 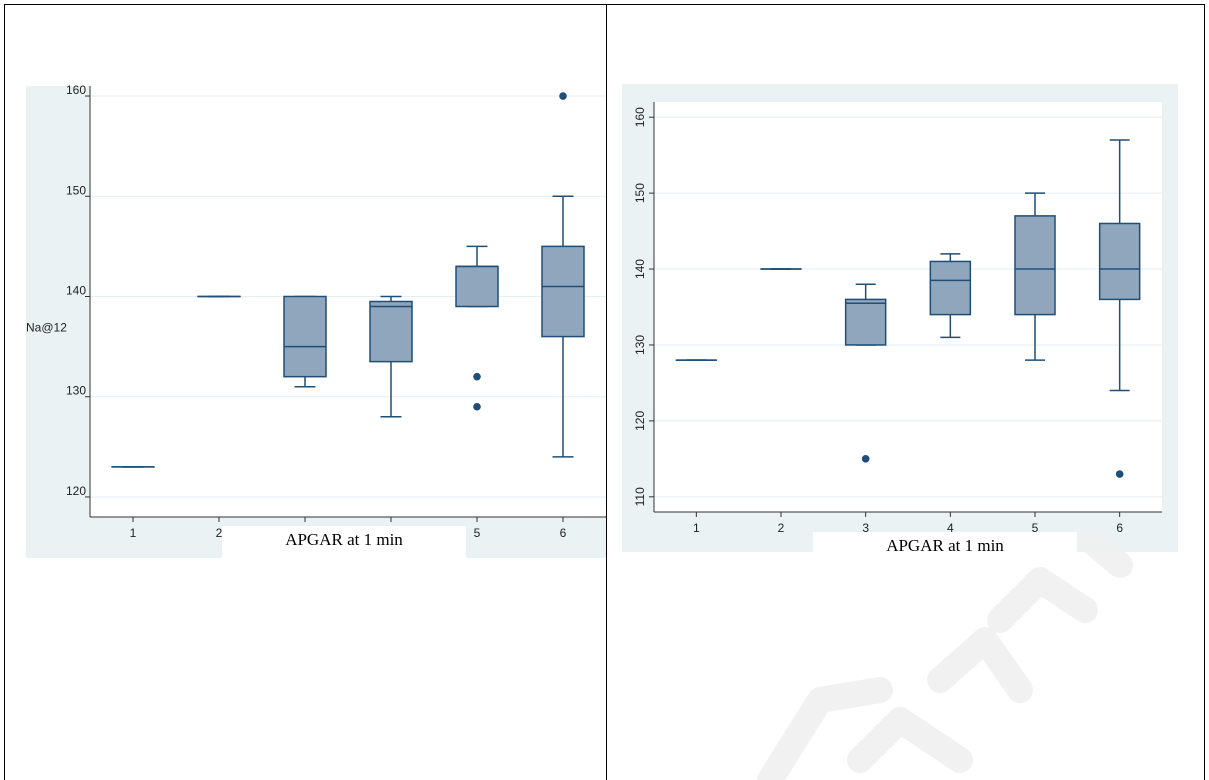 What do you see at coordinates (344, 542) in the screenshot?
I see `left-x-axis-title: APGAR at 1 min` at bounding box center [344, 542].